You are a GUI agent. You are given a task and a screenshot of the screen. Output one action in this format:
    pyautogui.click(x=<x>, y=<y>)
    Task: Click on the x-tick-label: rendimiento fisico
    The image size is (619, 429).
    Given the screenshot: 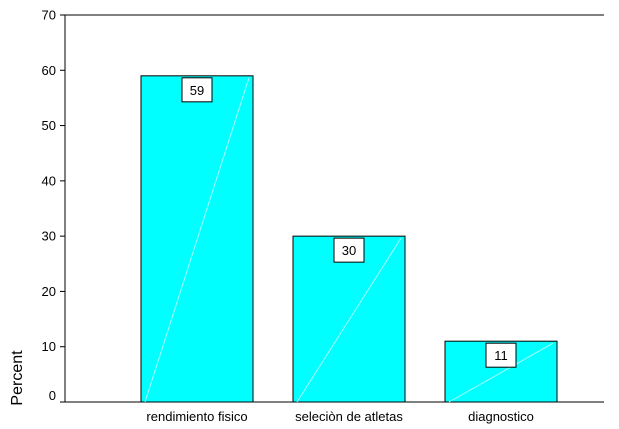 What is the action you would take?
    pyautogui.click(x=196, y=416)
    